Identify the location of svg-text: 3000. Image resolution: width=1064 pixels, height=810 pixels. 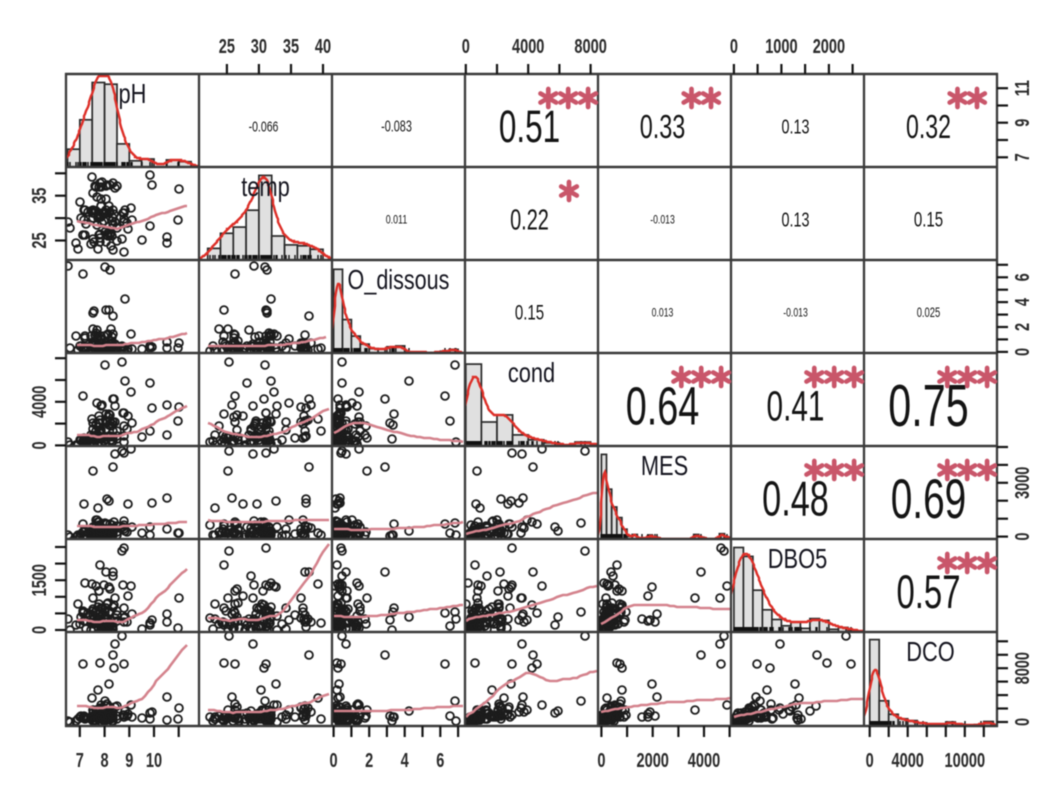
(1022, 483).